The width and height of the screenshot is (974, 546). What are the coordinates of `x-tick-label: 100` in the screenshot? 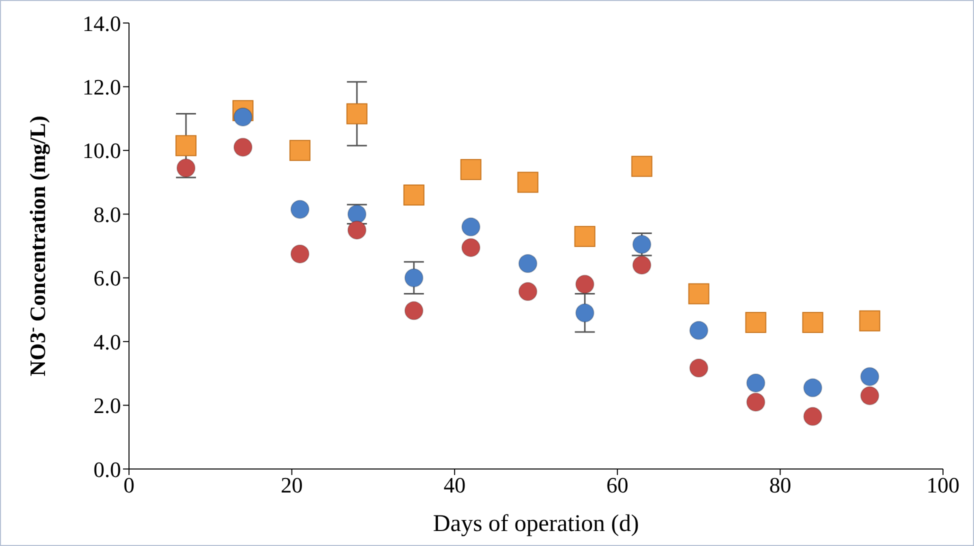 It's located at (943, 485).